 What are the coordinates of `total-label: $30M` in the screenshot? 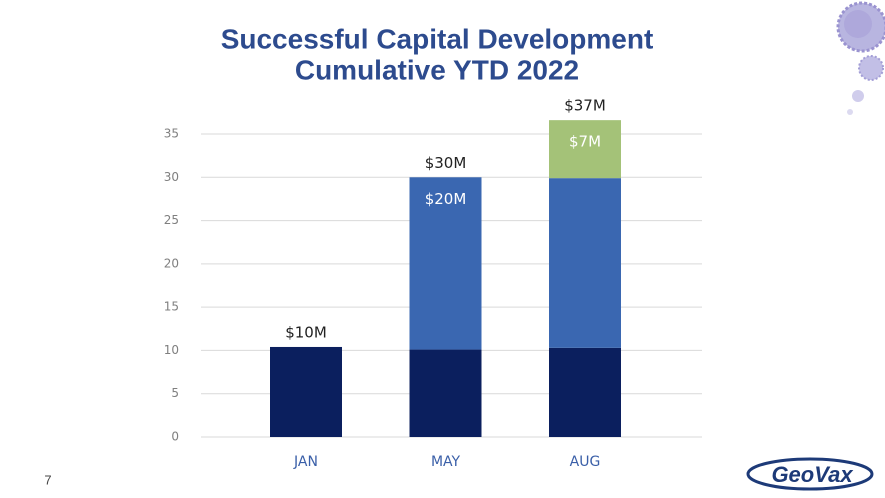 It's located at (446, 163).